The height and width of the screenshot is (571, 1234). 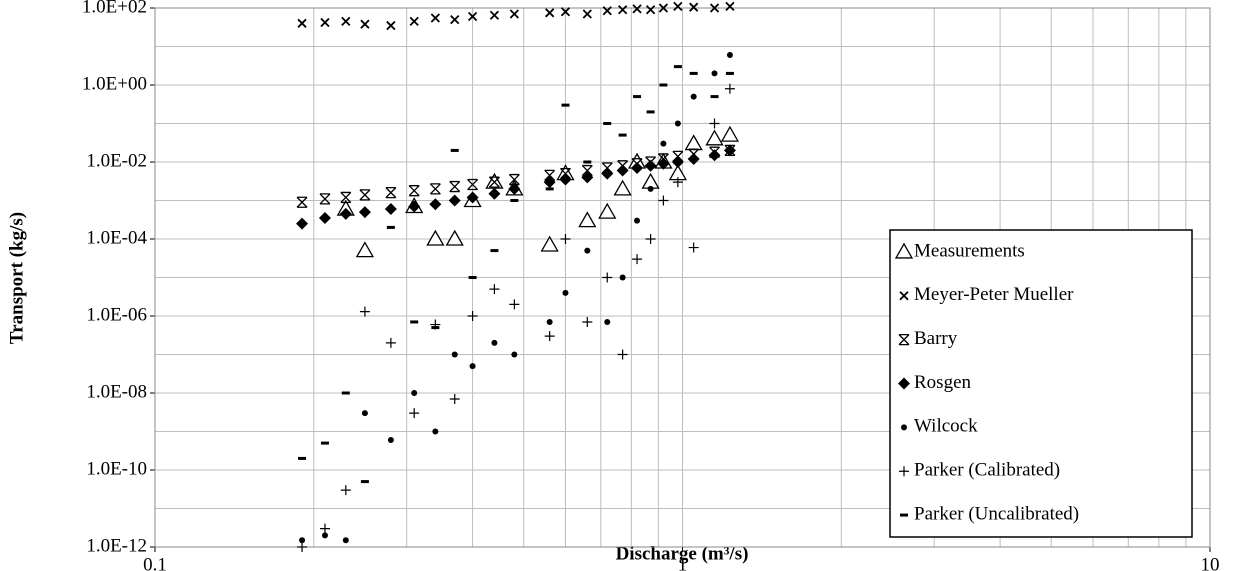 What do you see at coordinates (114, 83) in the screenshot?
I see `y-tick-label: 1.0E+00` at bounding box center [114, 83].